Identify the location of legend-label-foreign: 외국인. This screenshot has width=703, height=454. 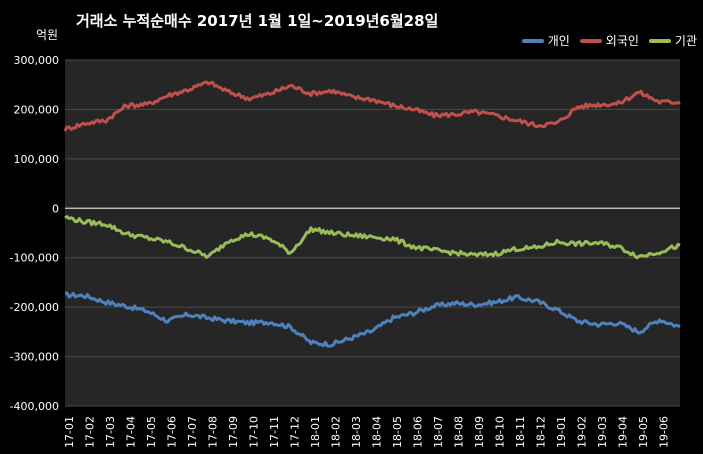
(622, 41).